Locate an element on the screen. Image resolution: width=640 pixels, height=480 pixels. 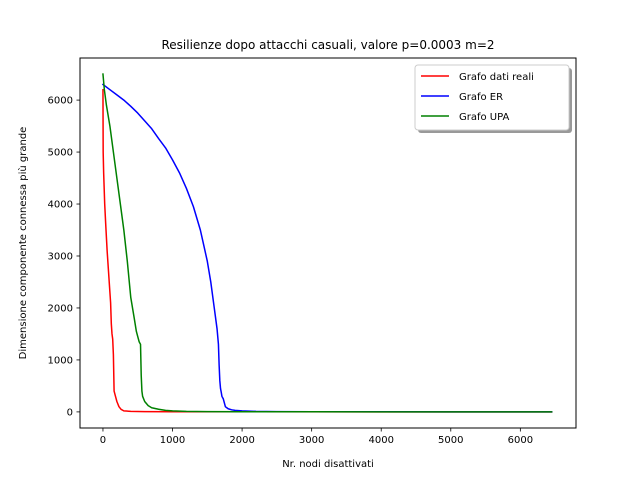
x-tick-label: 5000 is located at coordinates (450, 440).